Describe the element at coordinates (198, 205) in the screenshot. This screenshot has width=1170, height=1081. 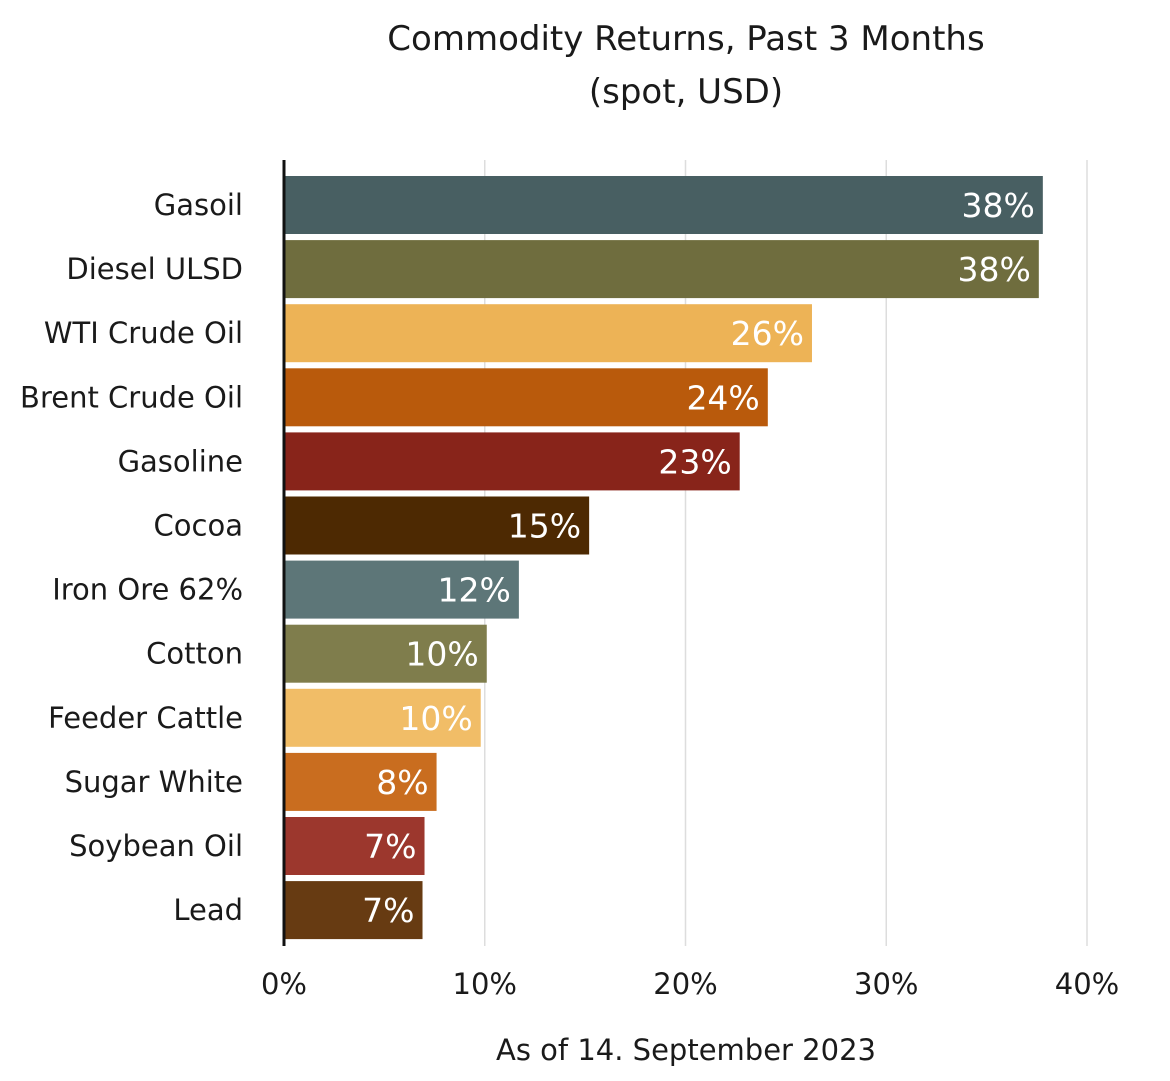
I see `category-label: Gasoil` at that location.